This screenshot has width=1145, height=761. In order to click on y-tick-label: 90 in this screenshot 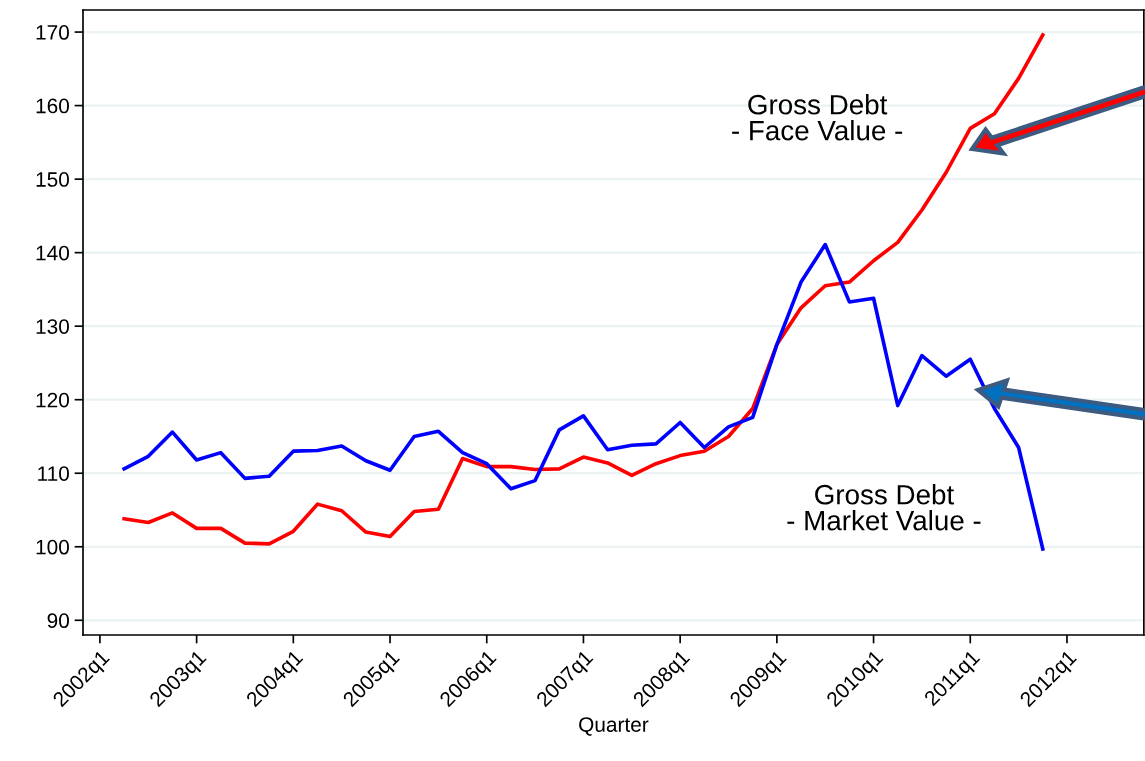, I will do `click(58, 621)`.